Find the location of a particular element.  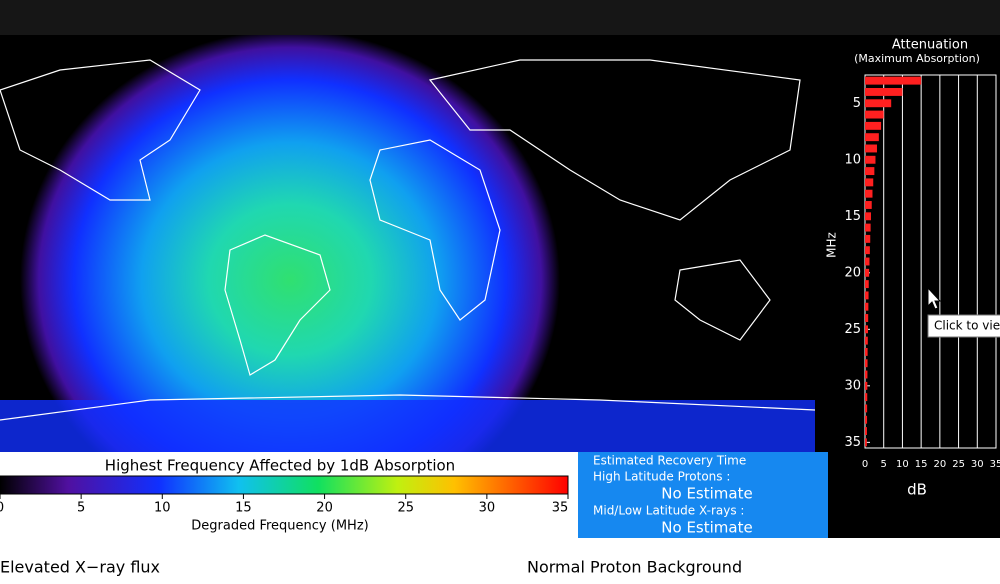

xrays-label: Mid/Low Latitude X-rays : is located at coordinates (668, 511).